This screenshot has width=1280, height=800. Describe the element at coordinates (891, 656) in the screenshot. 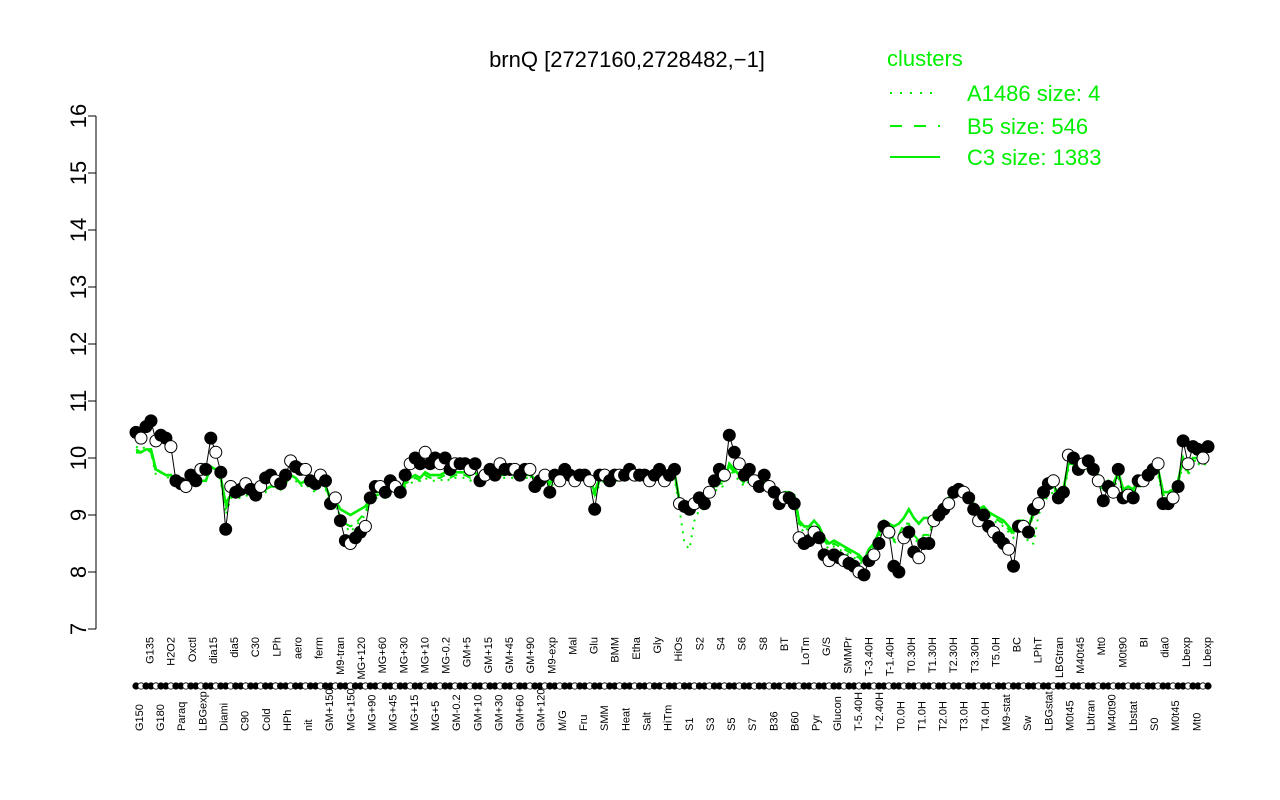

I see `x-tick-label: T-1.40H` at that location.